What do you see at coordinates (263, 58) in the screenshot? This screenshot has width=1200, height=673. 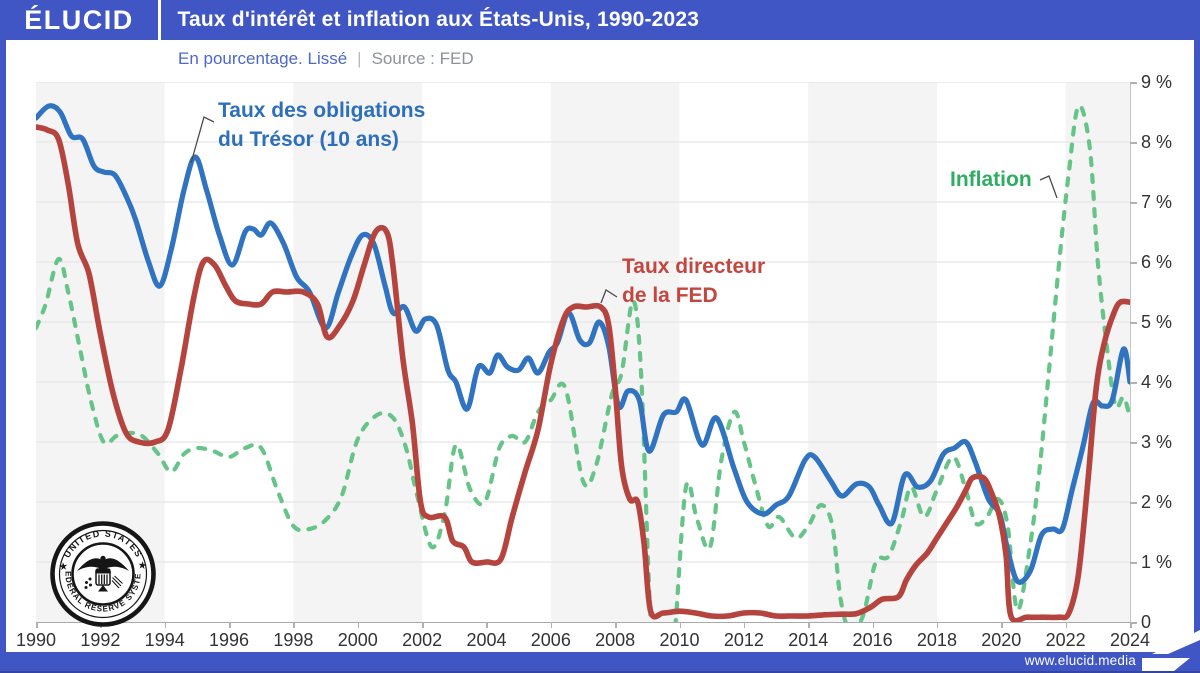 I see `subtitle-note: En pourcentage. Lissé` at bounding box center [263, 58].